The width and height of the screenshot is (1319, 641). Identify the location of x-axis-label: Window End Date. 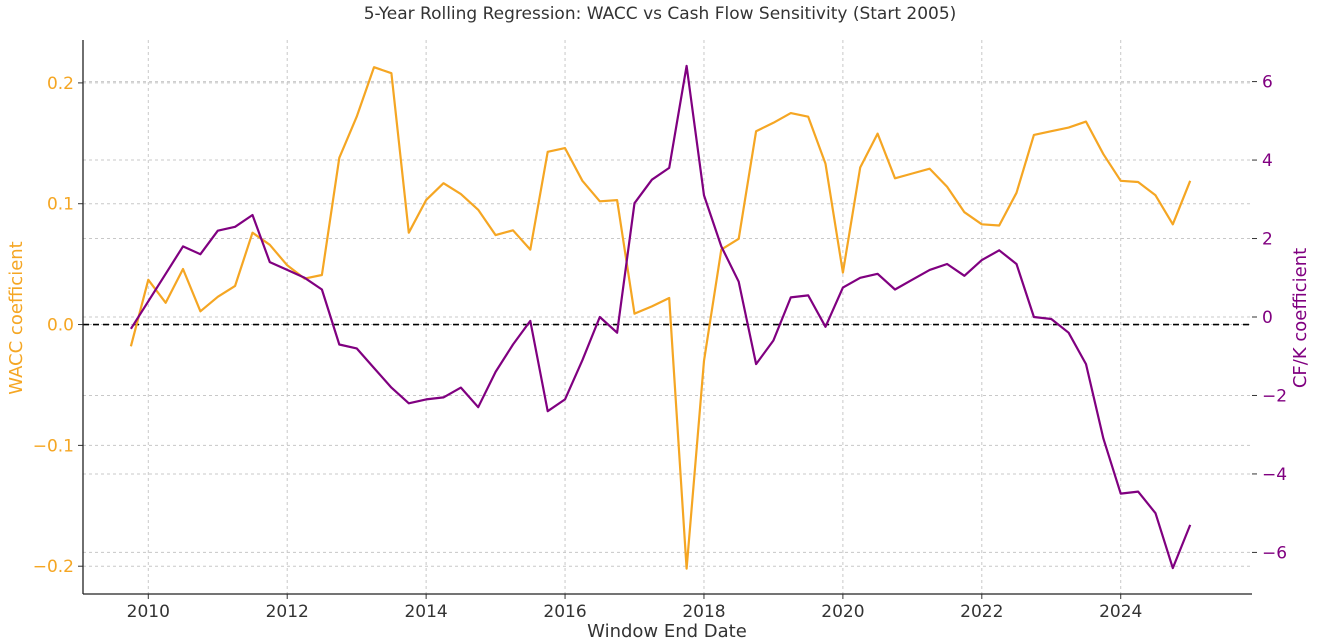
(667, 631).